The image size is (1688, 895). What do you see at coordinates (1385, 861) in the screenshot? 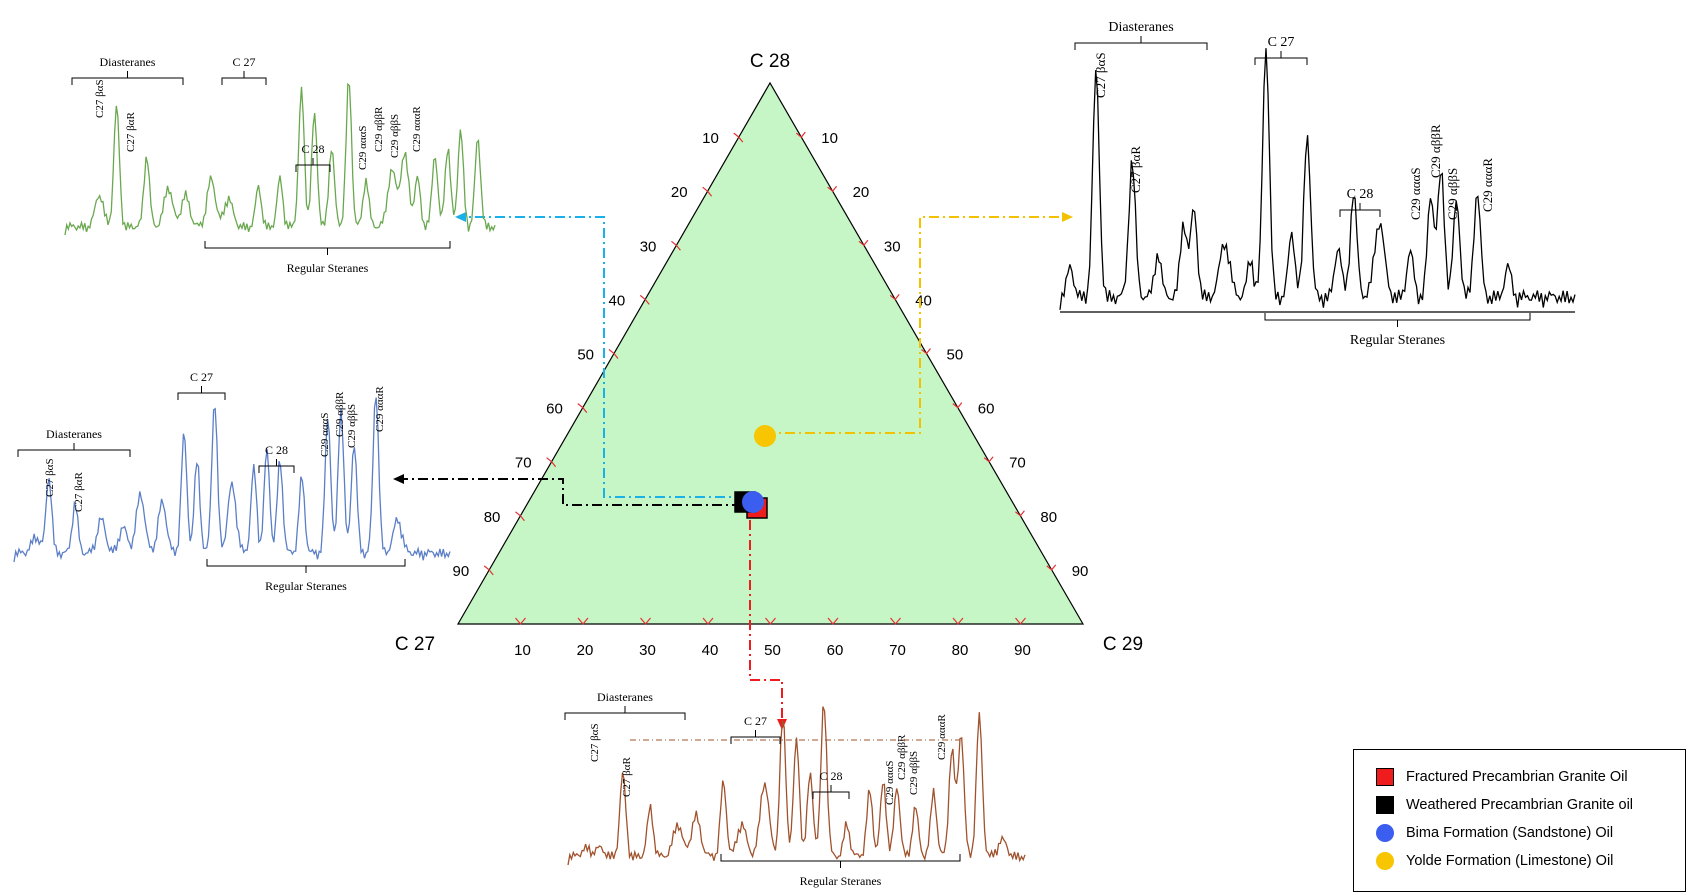
I see `legend-marker-yellow-circle` at bounding box center [1385, 861].